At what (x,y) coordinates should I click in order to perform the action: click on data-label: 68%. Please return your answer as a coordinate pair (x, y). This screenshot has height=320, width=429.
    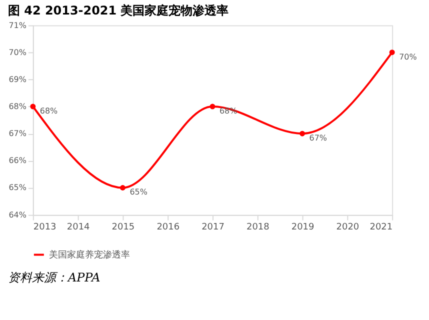
    Looking at the image, I should click on (49, 111).